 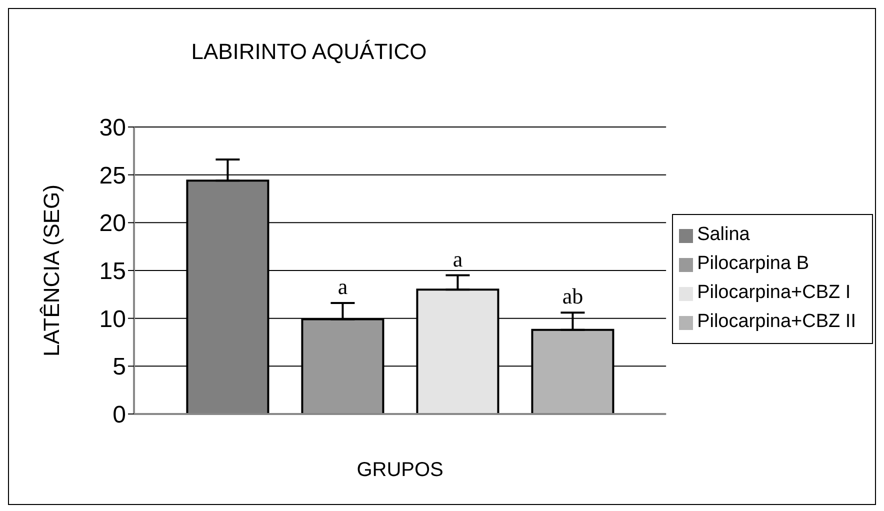 I want to click on y-tick-label: 20, so click(x=112, y=224).